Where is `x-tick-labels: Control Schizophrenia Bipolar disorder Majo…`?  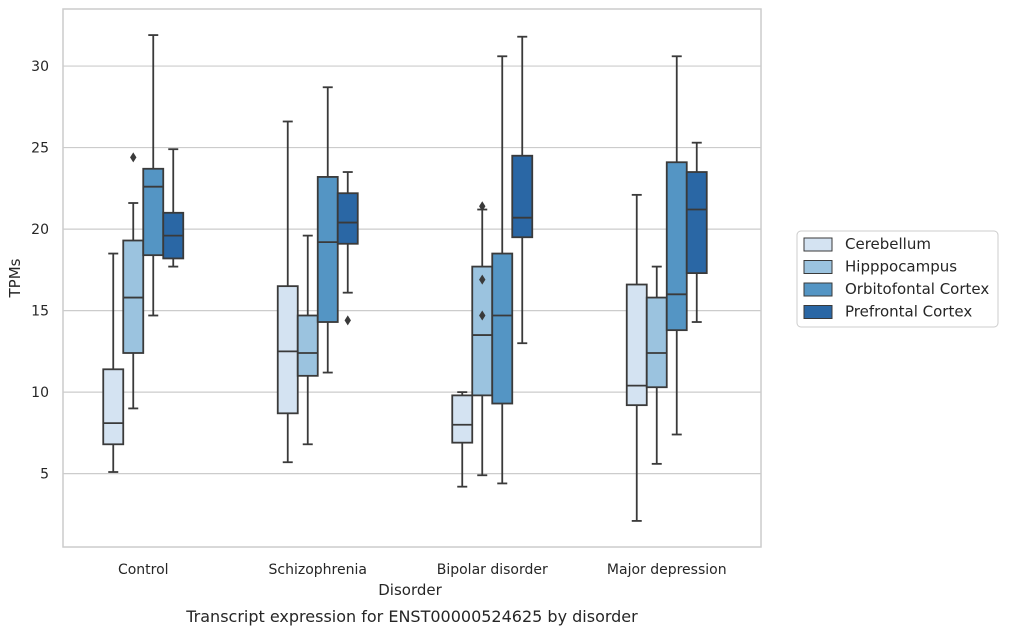
x-tick-labels: Control Schizophrenia Bipolar disorder Majo… is located at coordinates (422, 570).